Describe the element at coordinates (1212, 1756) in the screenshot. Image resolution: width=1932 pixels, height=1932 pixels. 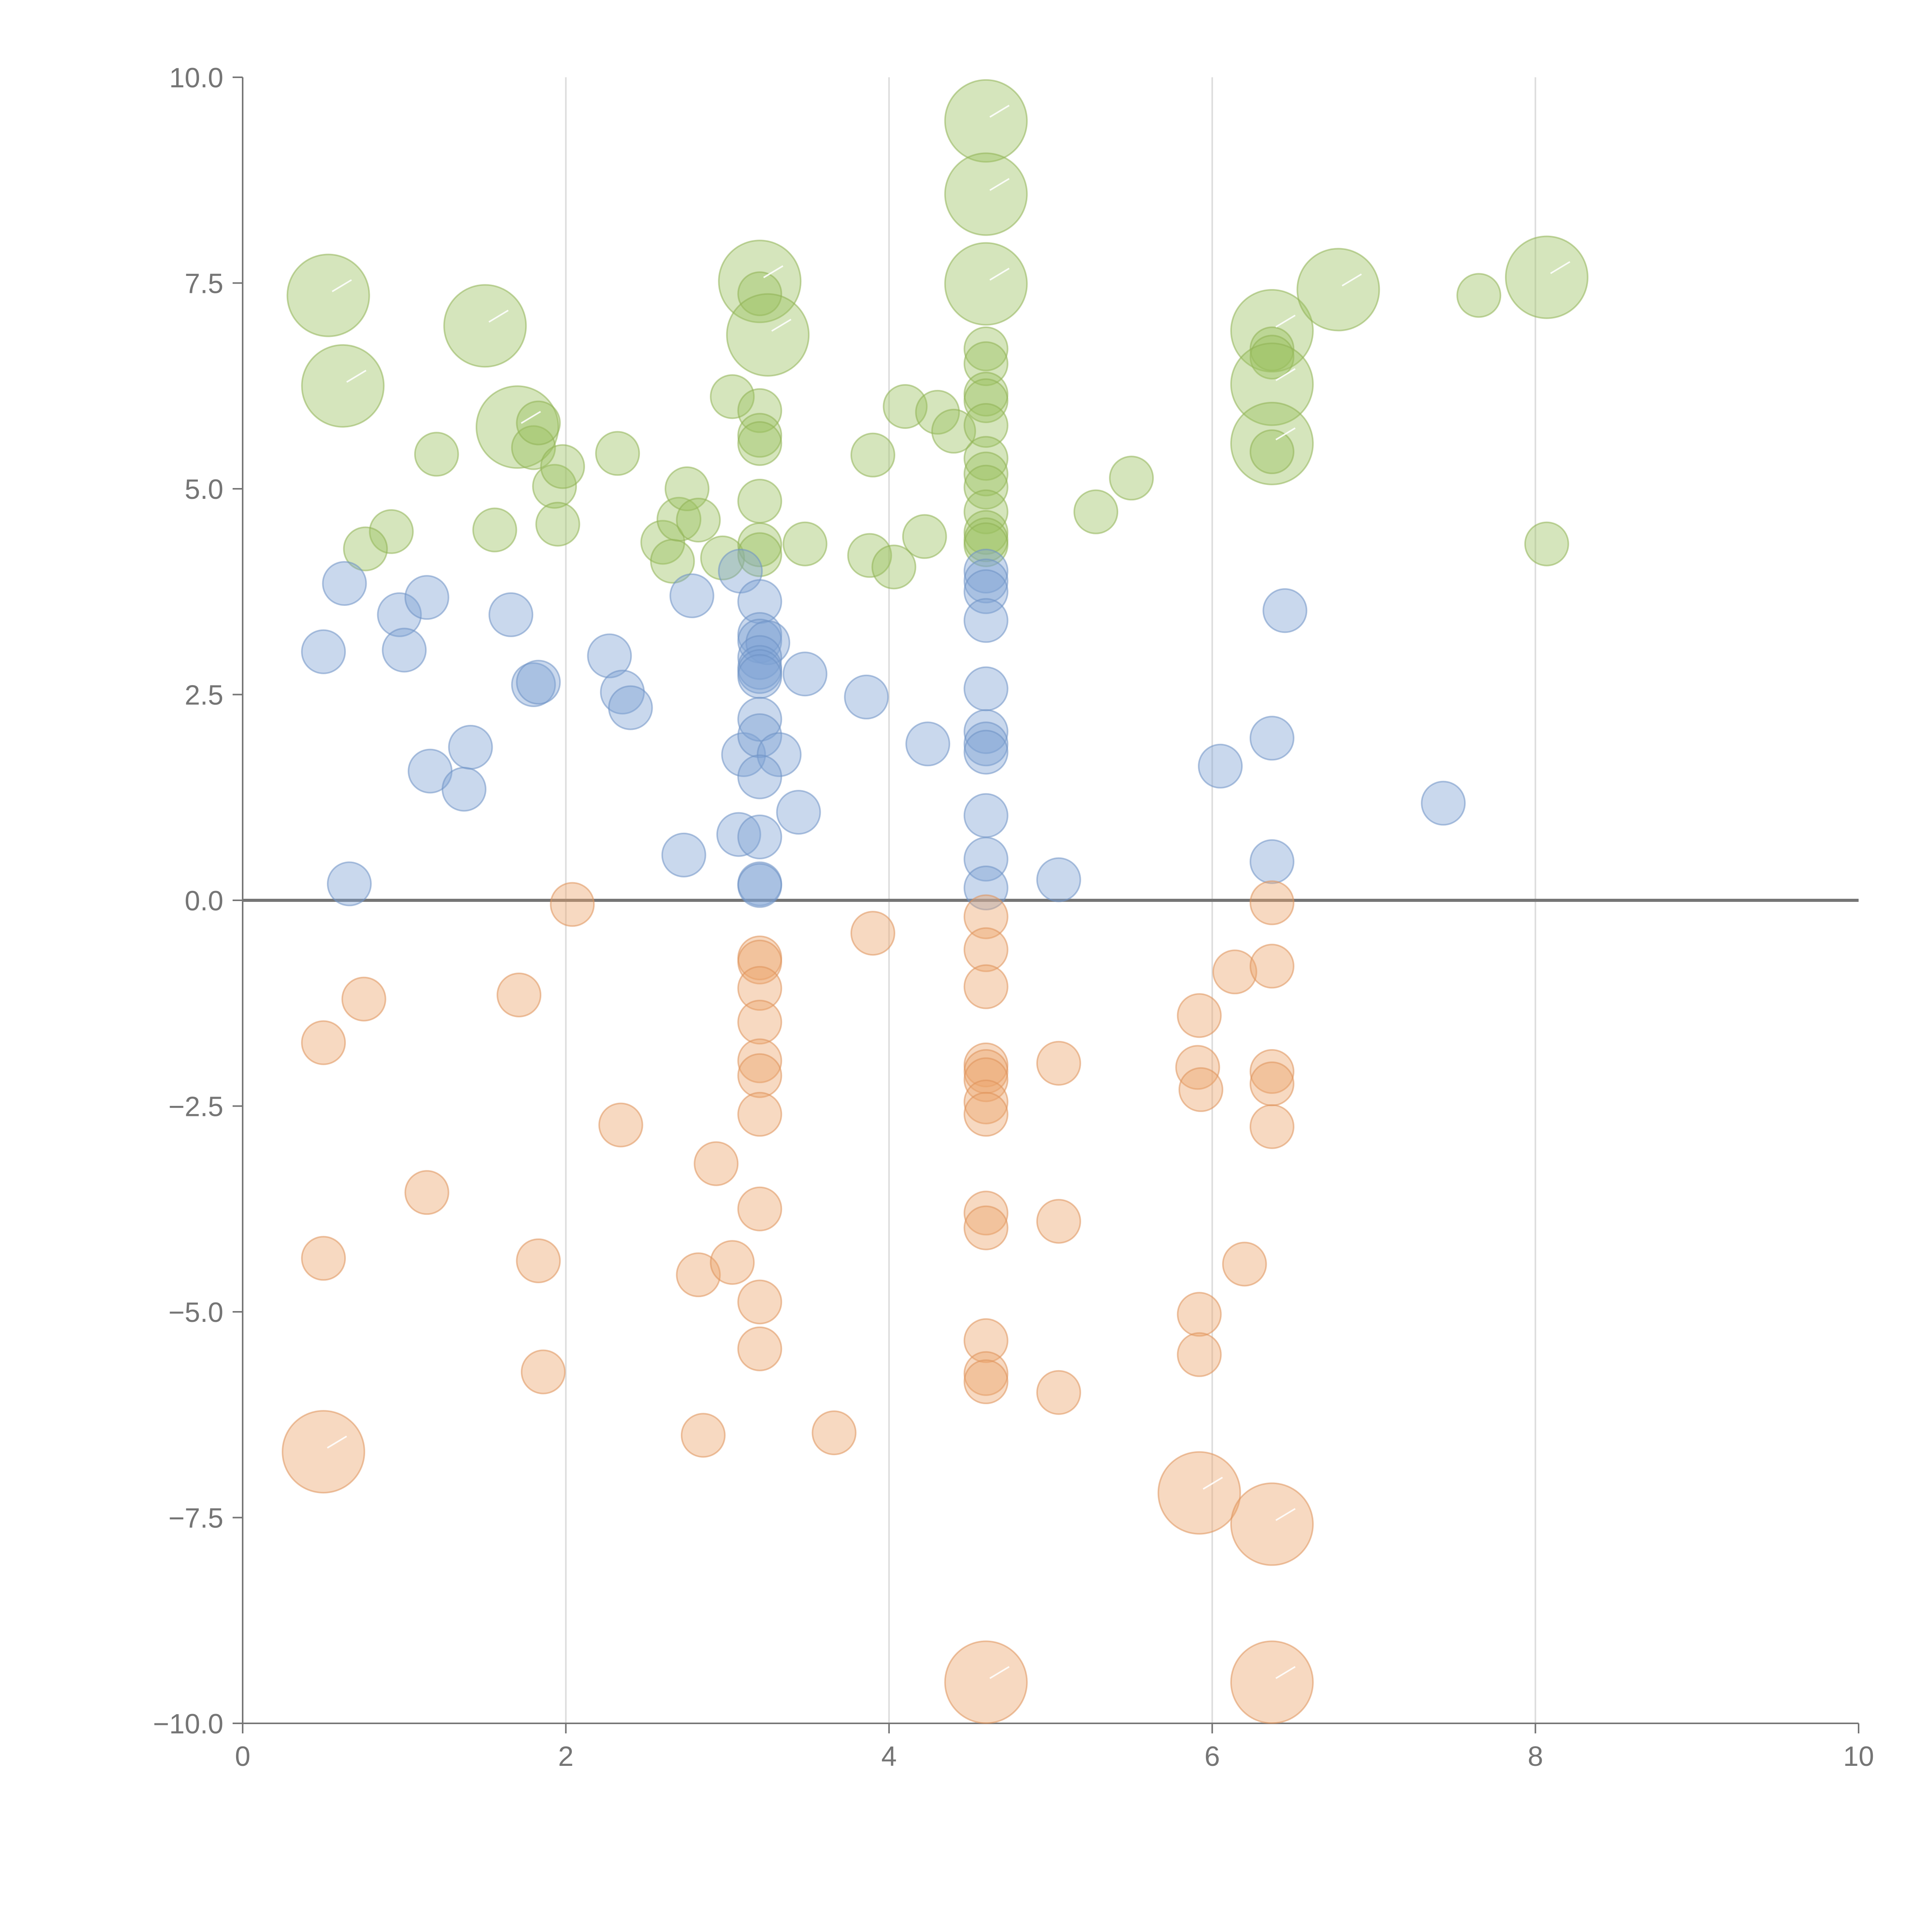
I see `x-tick-label: 6` at that location.